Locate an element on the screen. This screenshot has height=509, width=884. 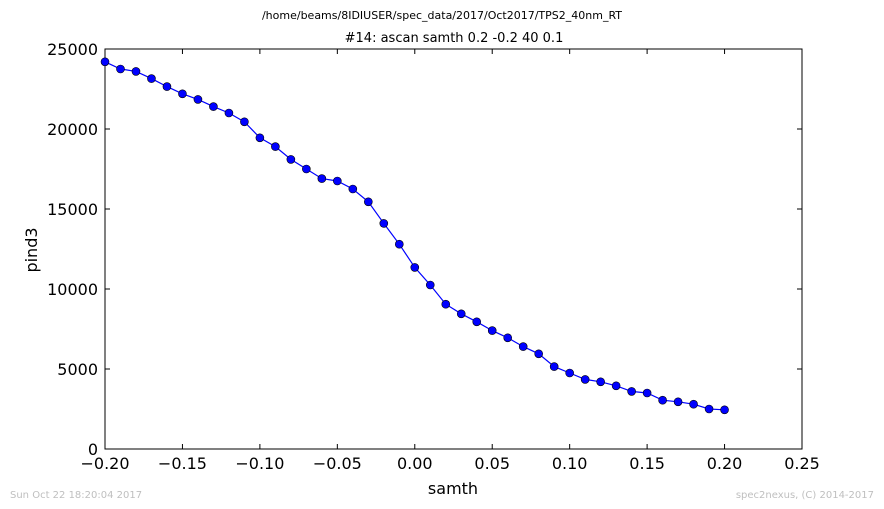
x-tick-label: 0.15 is located at coordinates (647, 463).